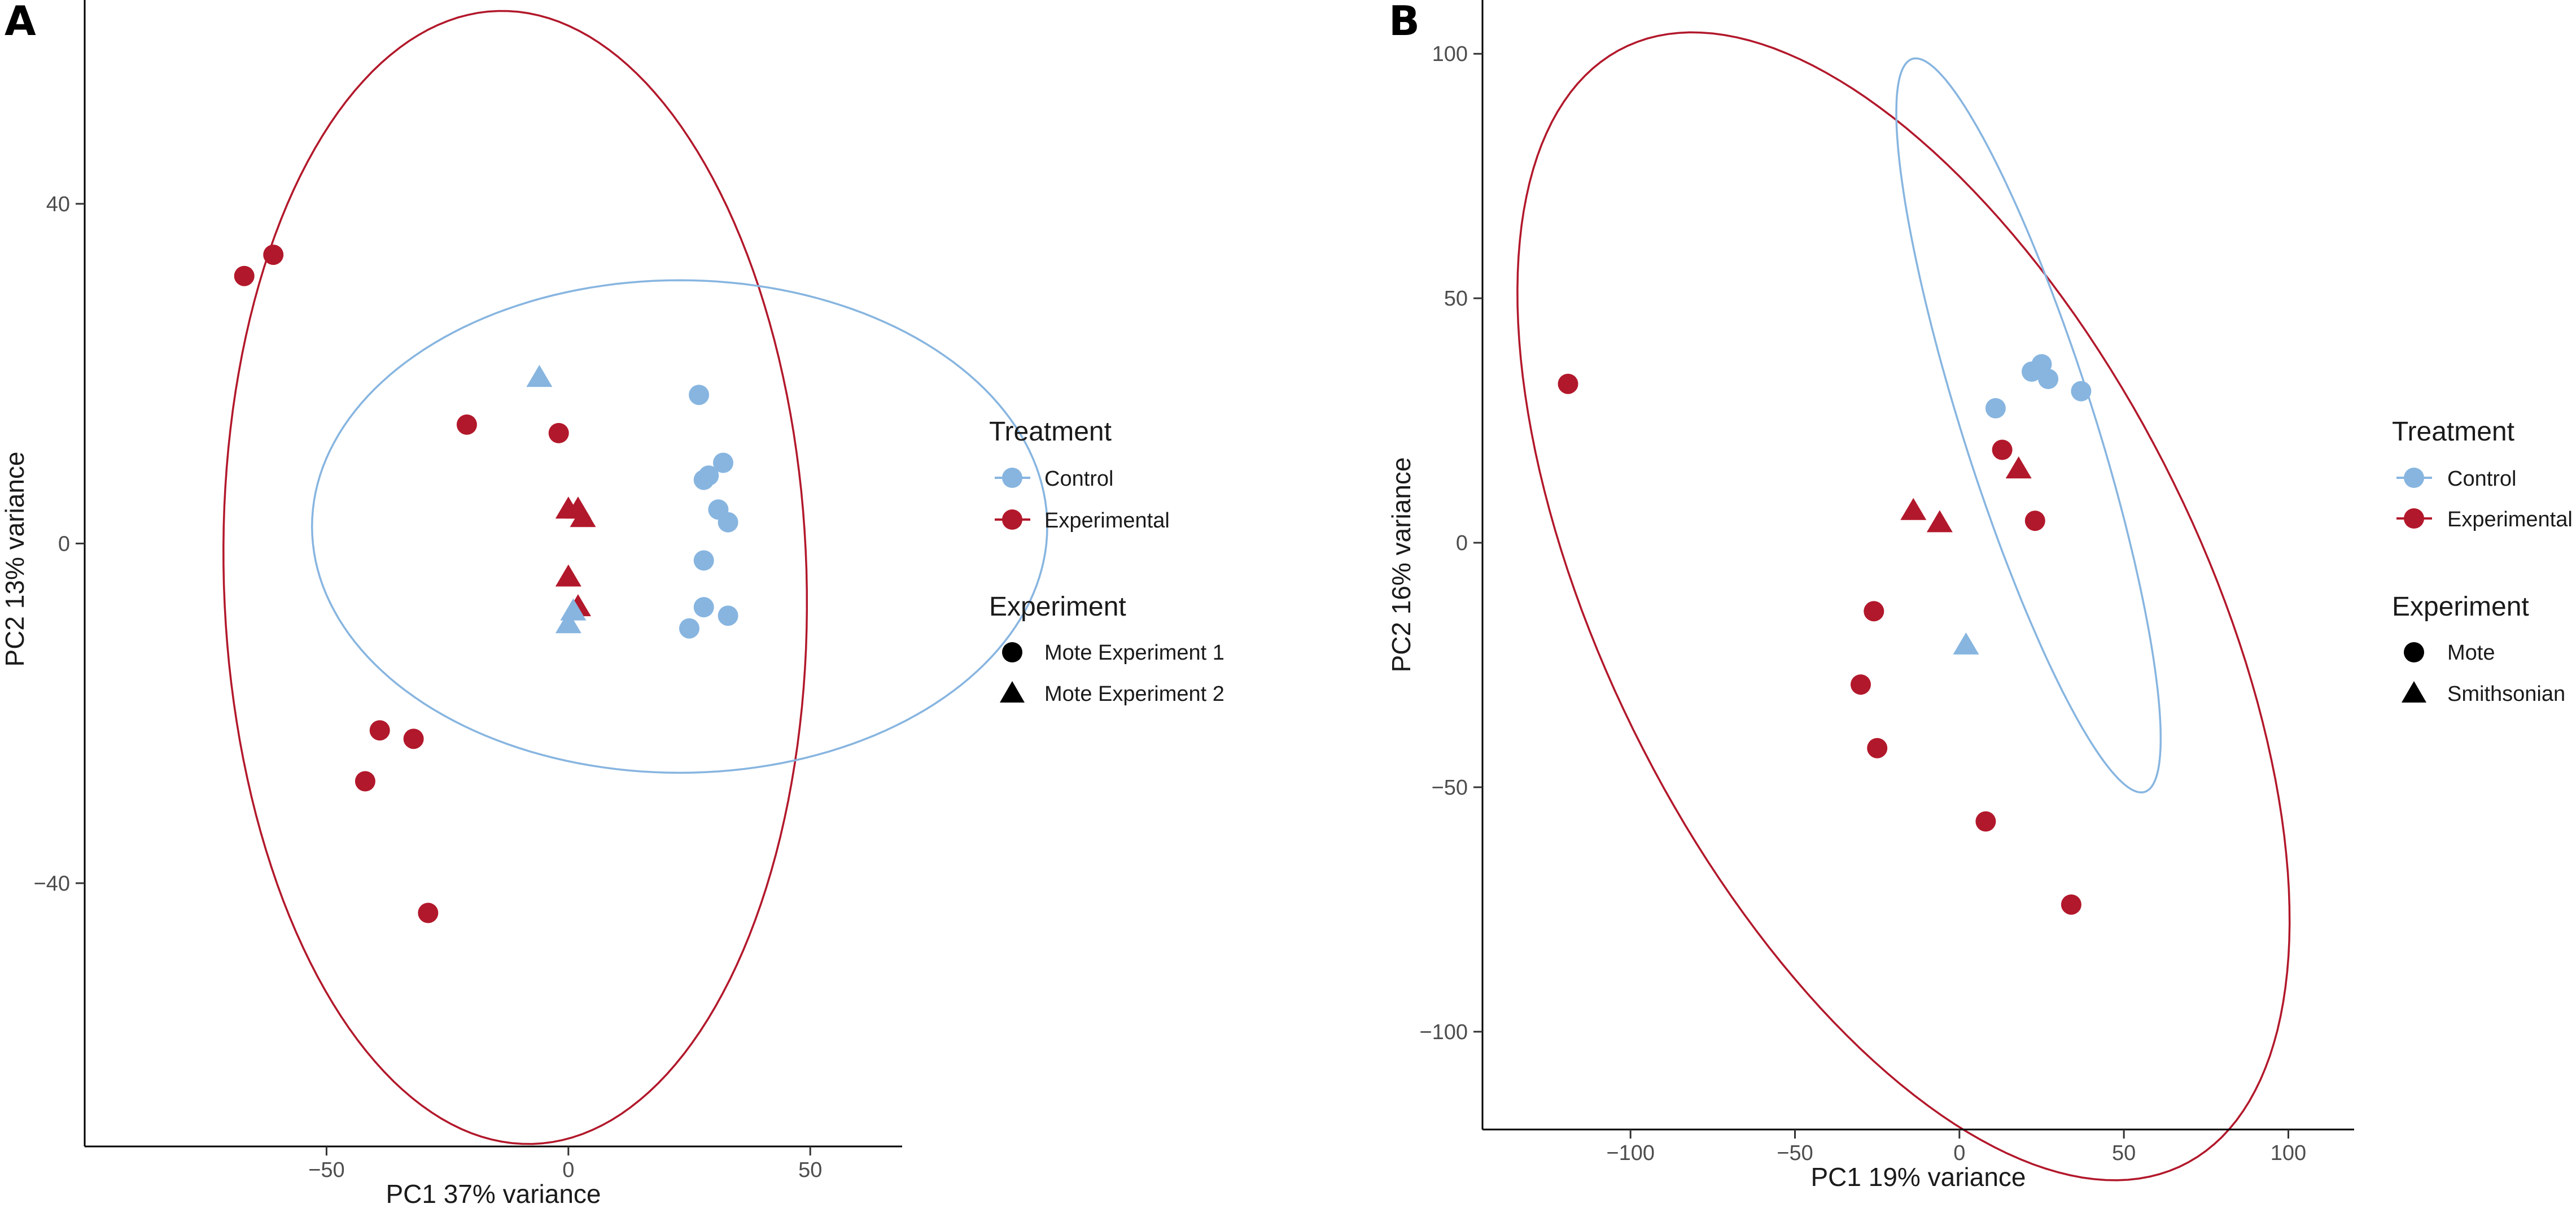 The height and width of the screenshot is (1208, 2576). I want to click on y-axis-title: PC2 16% variance, so click(1401, 565).